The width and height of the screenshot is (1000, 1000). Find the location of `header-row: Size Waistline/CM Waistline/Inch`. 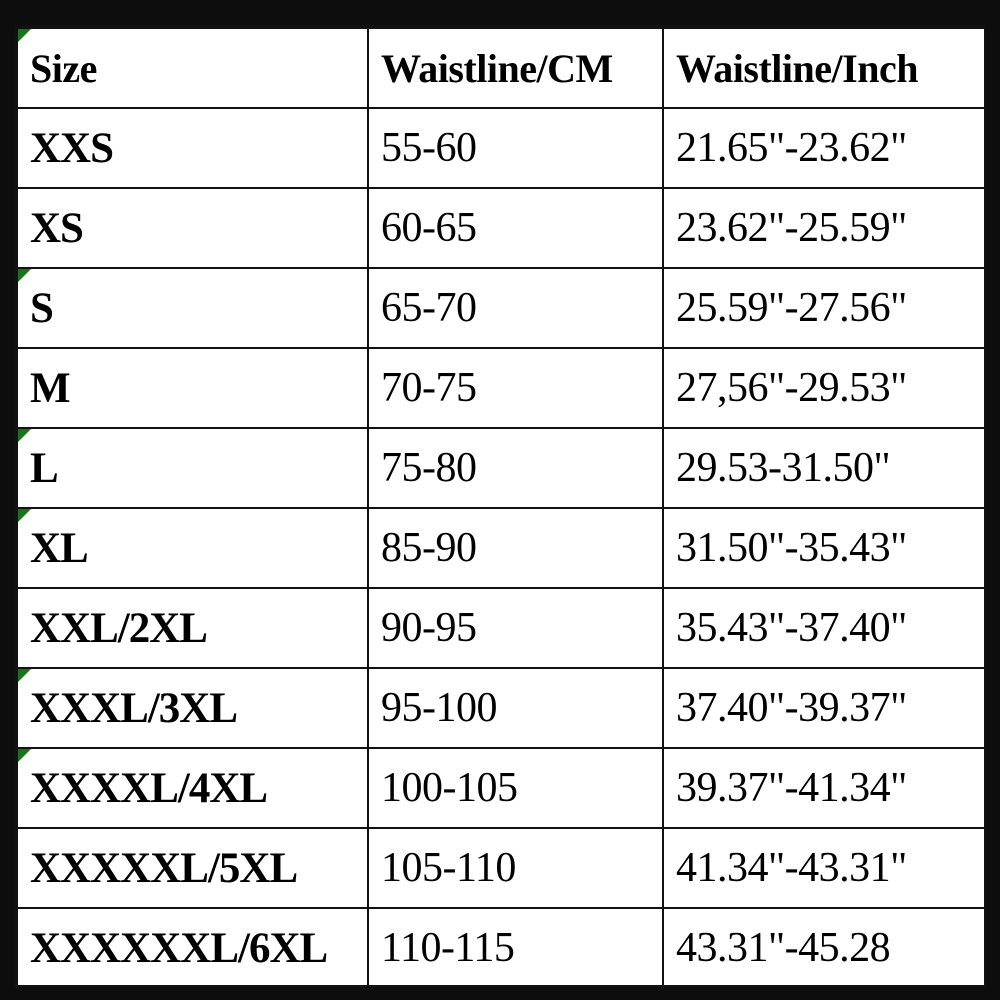

header-row: Size Waistline/CM Waistline/Inch is located at coordinates (500, 68).